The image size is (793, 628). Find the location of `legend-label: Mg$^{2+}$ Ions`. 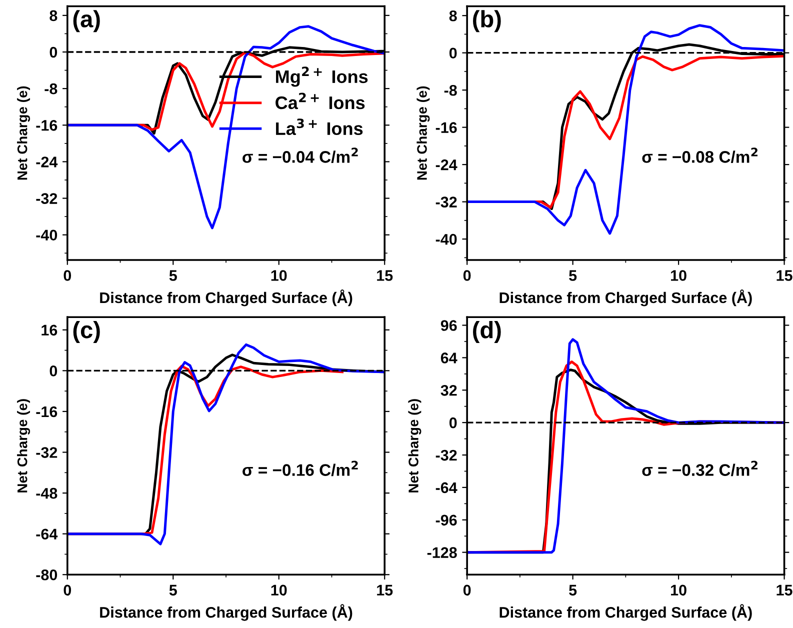

legend-label: Mg$^{2+}$ Ions is located at coordinates (322, 76).